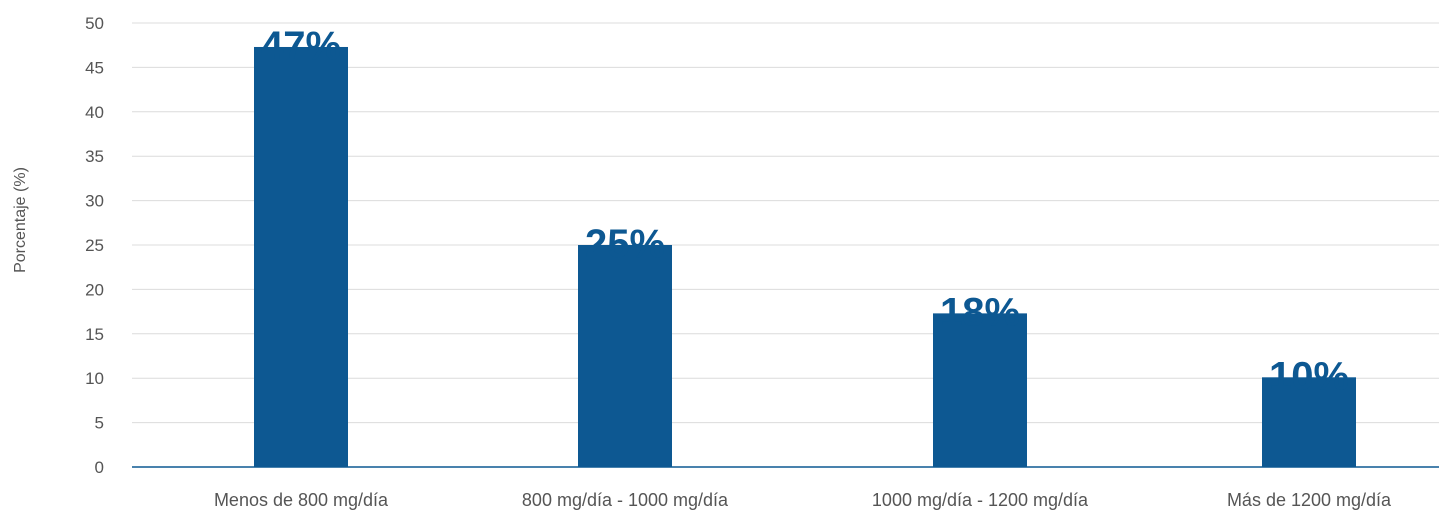 This screenshot has height=513, width=1439. Describe the element at coordinates (625, 244) in the screenshot. I see `data-label: 25%` at that location.